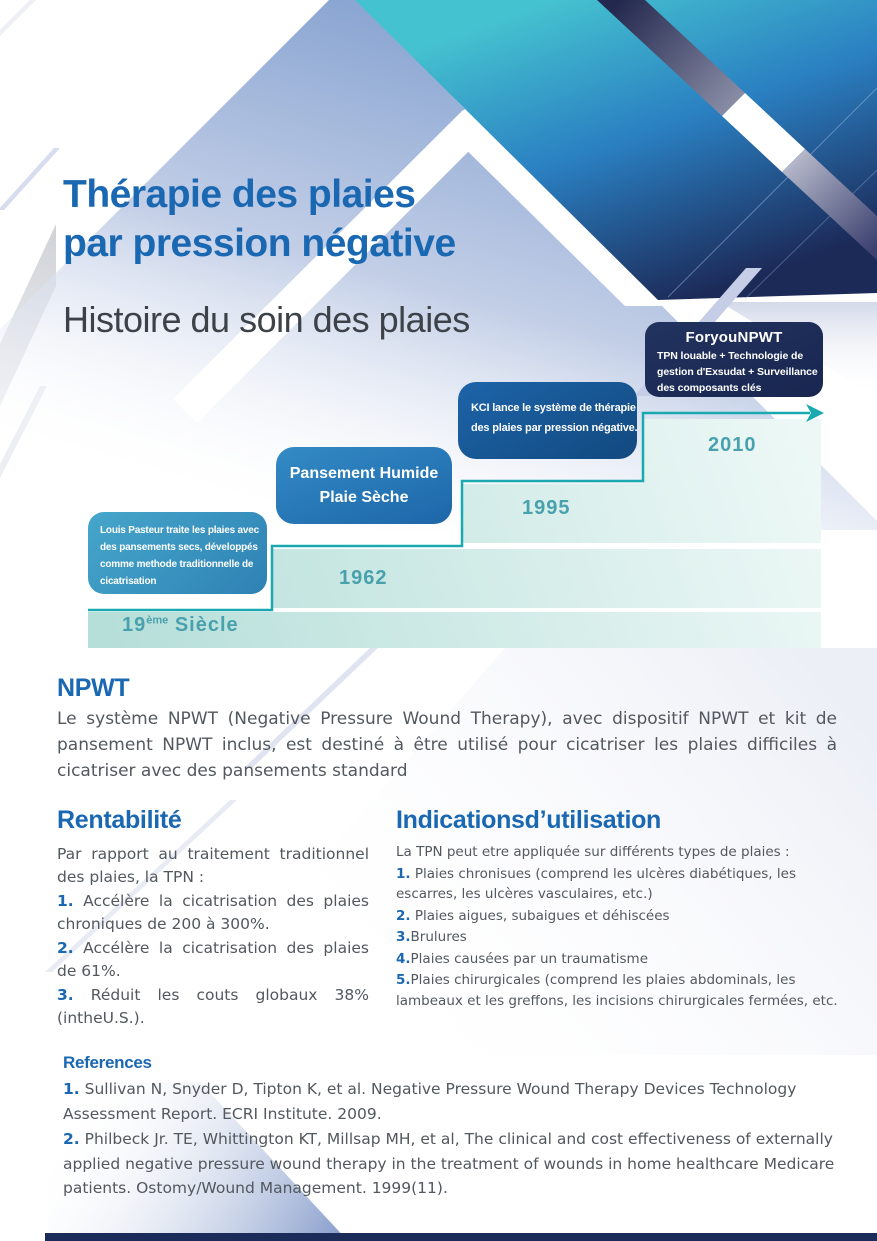  I want to click on era-sup: ème, so click(157, 620).